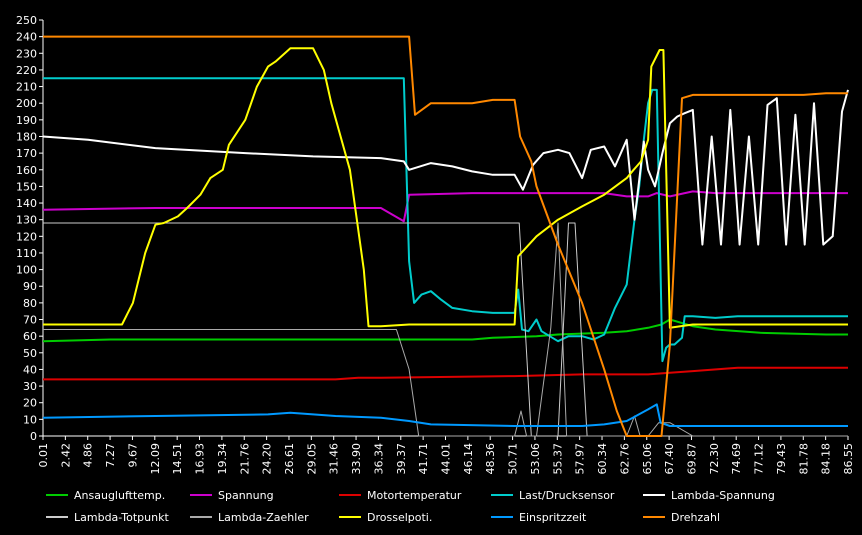  I want to click on x-tick-label: 74.69, so click(736, 459).